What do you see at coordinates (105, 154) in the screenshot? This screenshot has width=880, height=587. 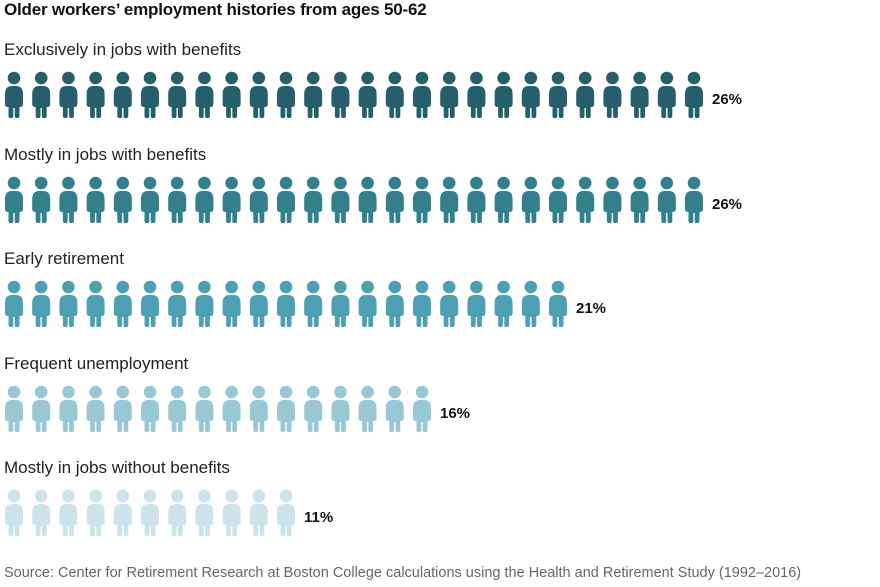 I see `row-label: Mostly in jobs with benefits` at bounding box center [105, 154].